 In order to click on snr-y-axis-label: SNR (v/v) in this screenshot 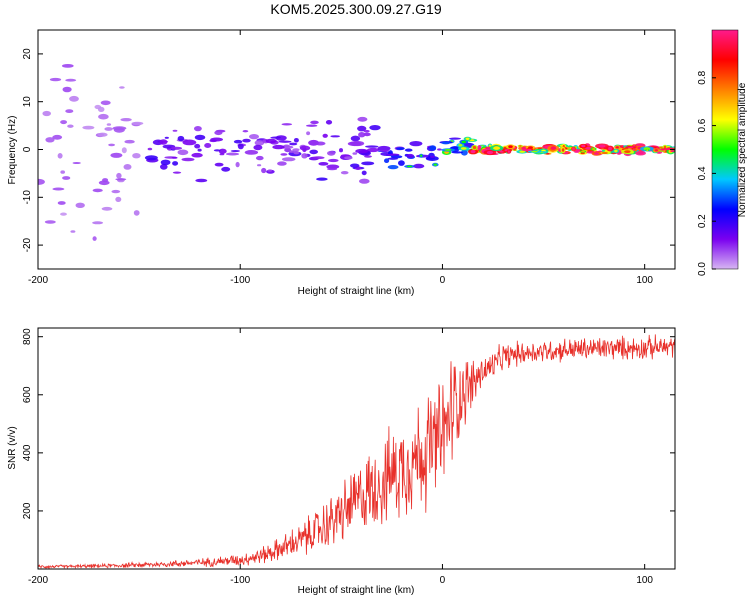, I will do `click(12, 447)`.